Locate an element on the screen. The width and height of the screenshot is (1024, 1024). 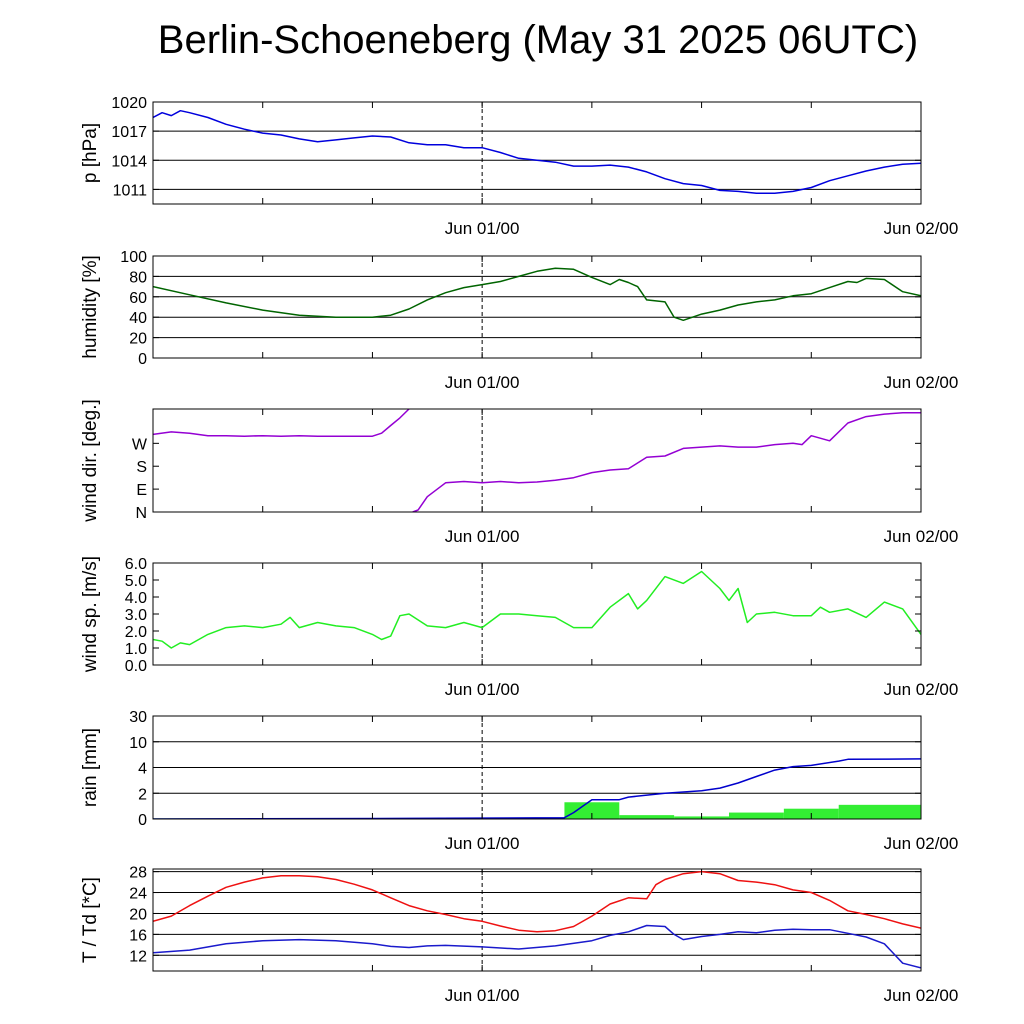
y-tick-label: 4.0 is located at coordinates (136, 598).